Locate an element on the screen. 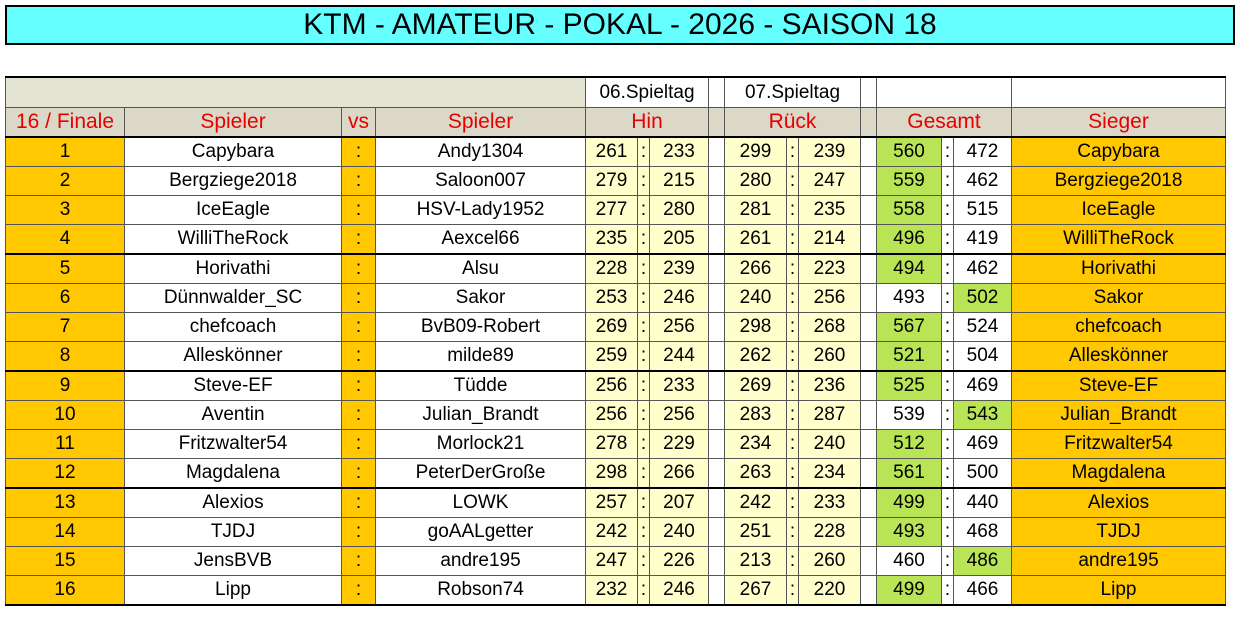 This screenshot has height=639, width=1244. player2-name: Aexcel66 is located at coordinates (480, 239).